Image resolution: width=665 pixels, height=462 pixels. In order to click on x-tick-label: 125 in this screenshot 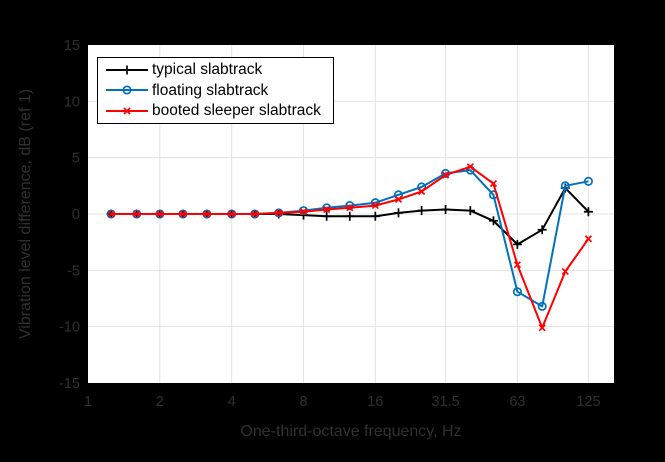, I will do `click(588, 402)`.